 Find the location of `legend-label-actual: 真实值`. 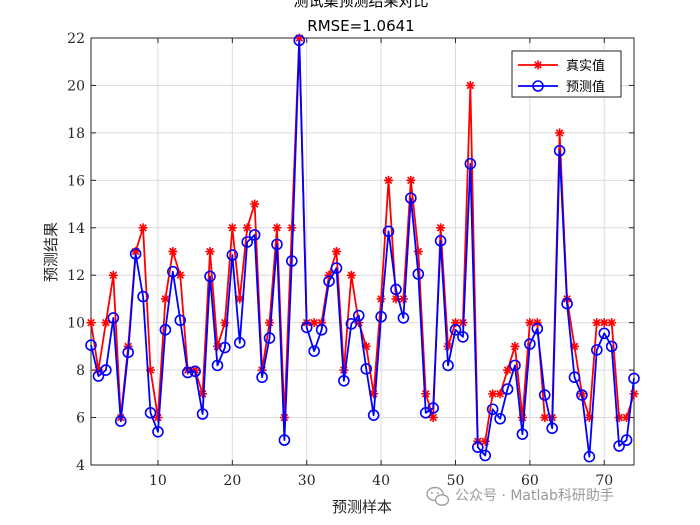

legend-label-actual: 真实值 is located at coordinates (585, 66).